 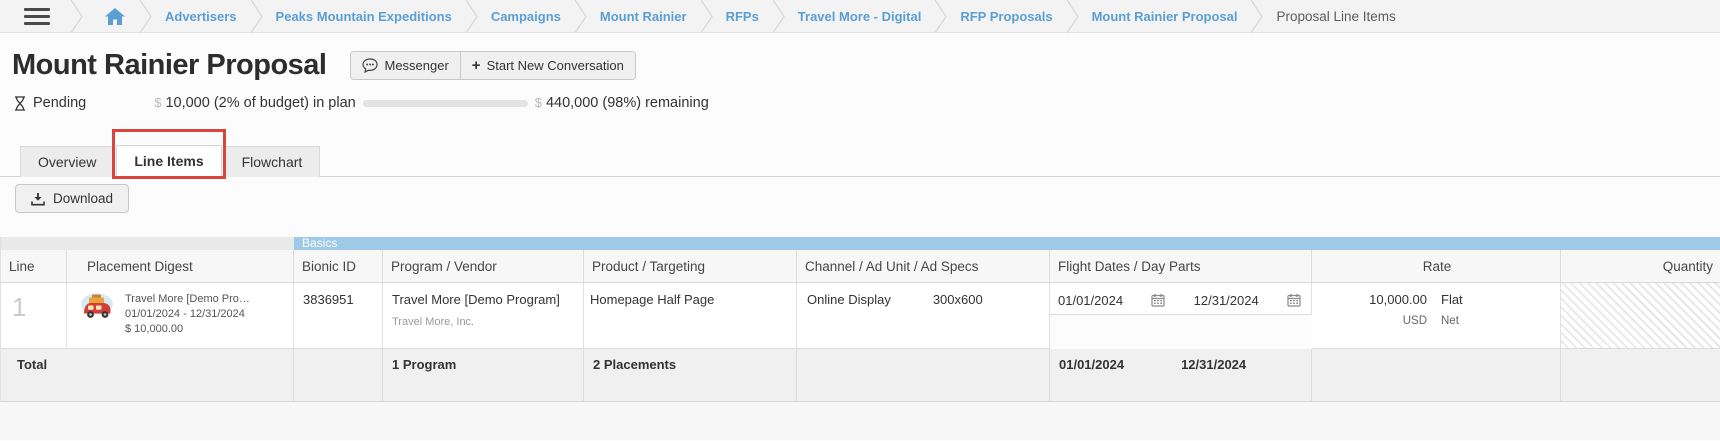 I want to click on col-header-program-vendor: Program / Vendor, so click(x=483, y=266).